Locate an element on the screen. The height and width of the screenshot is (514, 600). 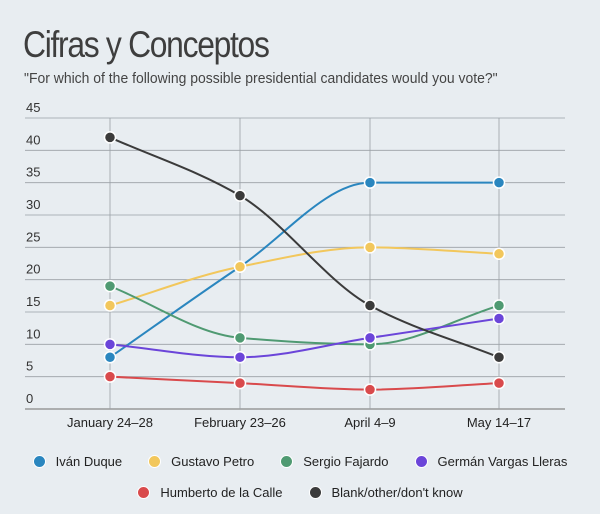
legend-label: Sergio Fajardo is located at coordinates (346, 461).